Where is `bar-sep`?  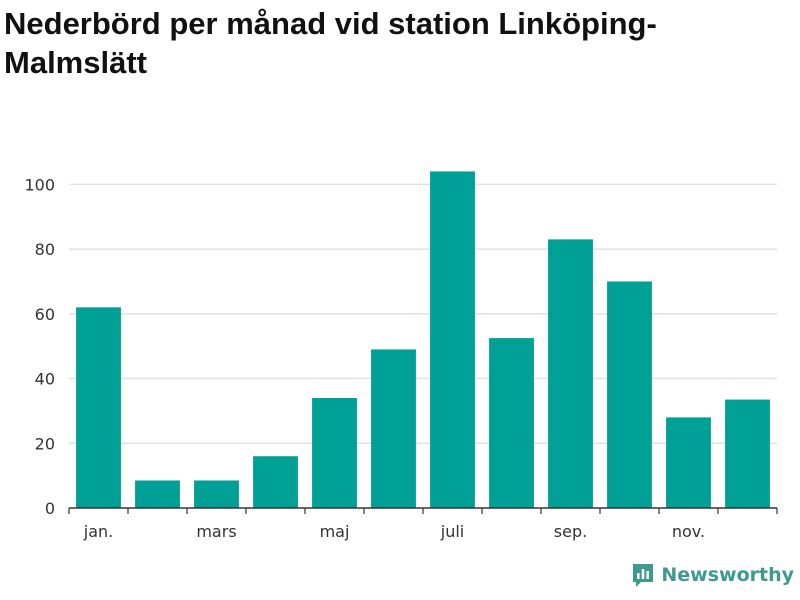
bar-sep is located at coordinates (570, 373).